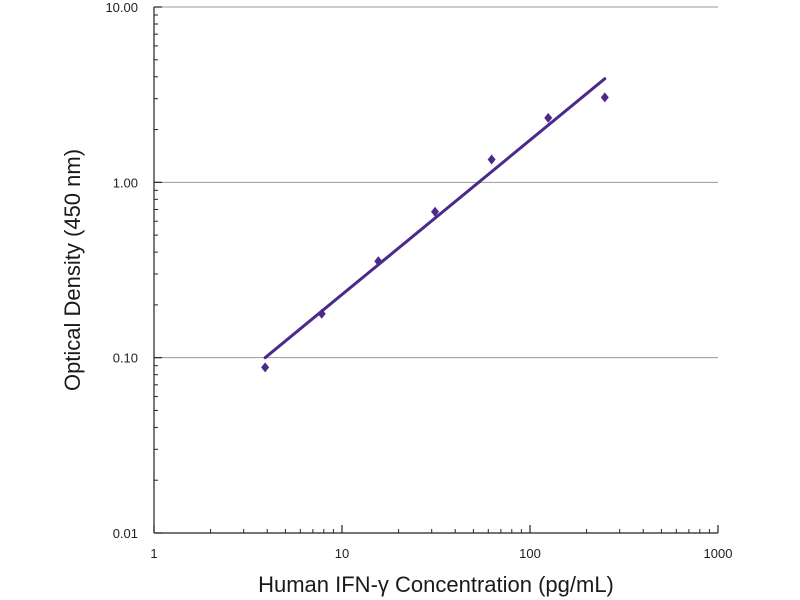  What do you see at coordinates (436, 584) in the screenshot?
I see `x-axis-title: Human IFN-γ Concentration (pg/mL)` at bounding box center [436, 584].